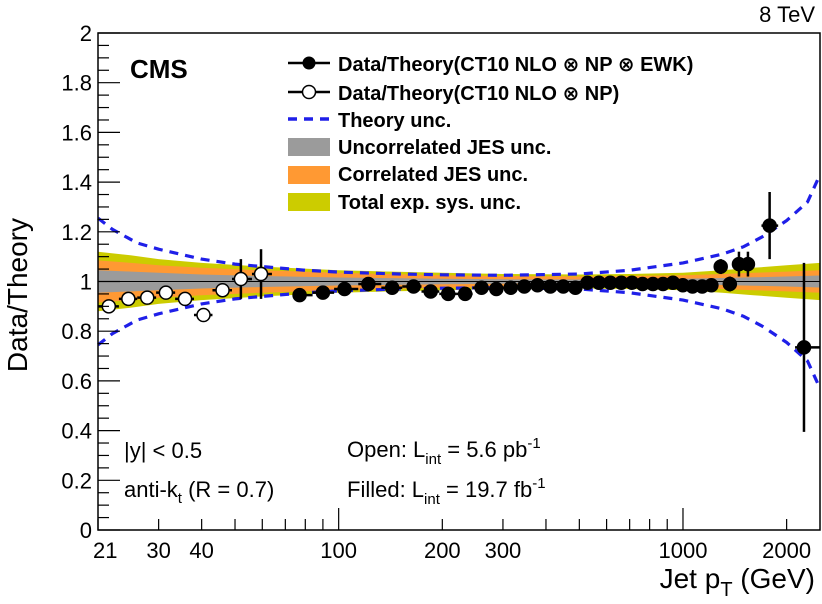  I want to click on x-tick-label: 1000, so click(683, 550).